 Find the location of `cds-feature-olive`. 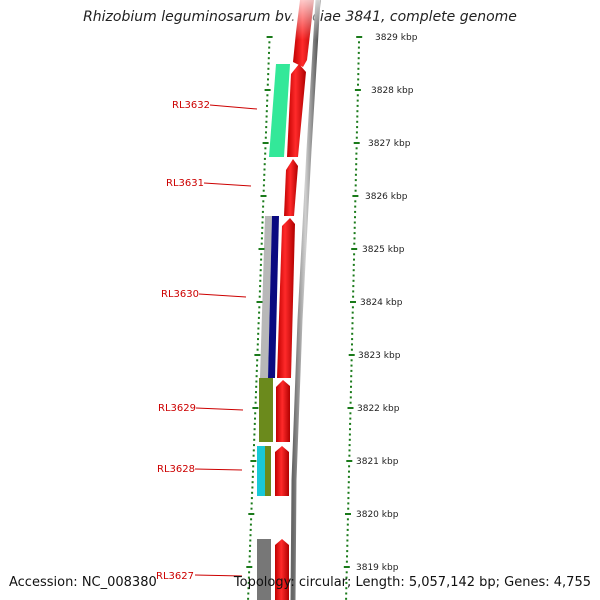

cds-feature-olive is located at coordinates (268, 471).